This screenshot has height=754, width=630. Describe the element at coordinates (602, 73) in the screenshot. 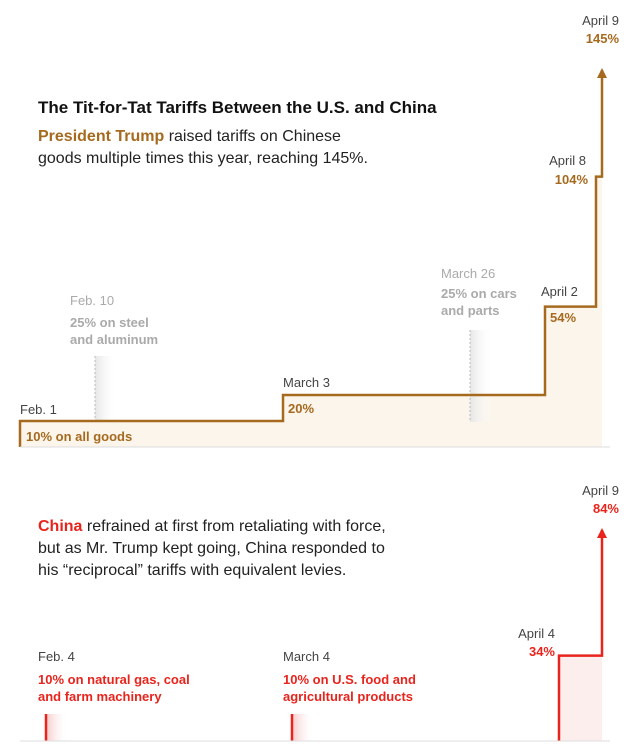

I see `us-arrow-head` at that location.